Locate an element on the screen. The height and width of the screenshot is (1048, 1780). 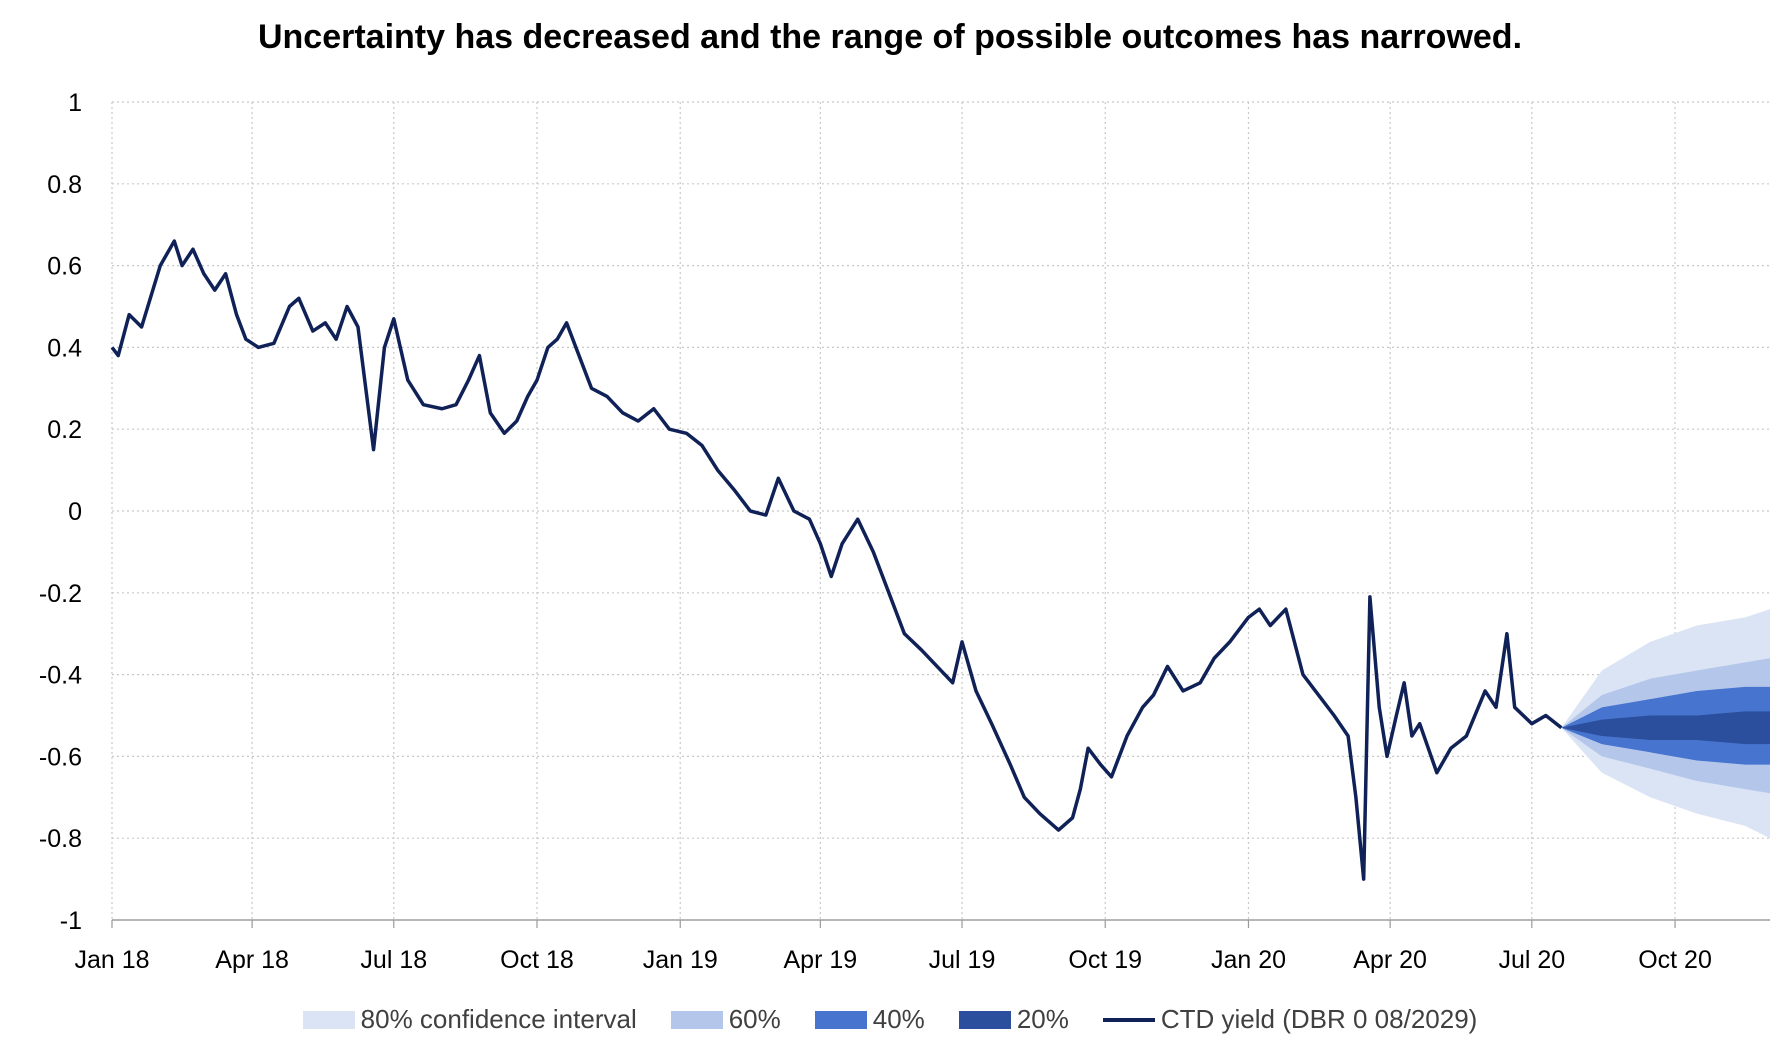
y-tick-label: -0.4 is located at coordinates (60, 676).